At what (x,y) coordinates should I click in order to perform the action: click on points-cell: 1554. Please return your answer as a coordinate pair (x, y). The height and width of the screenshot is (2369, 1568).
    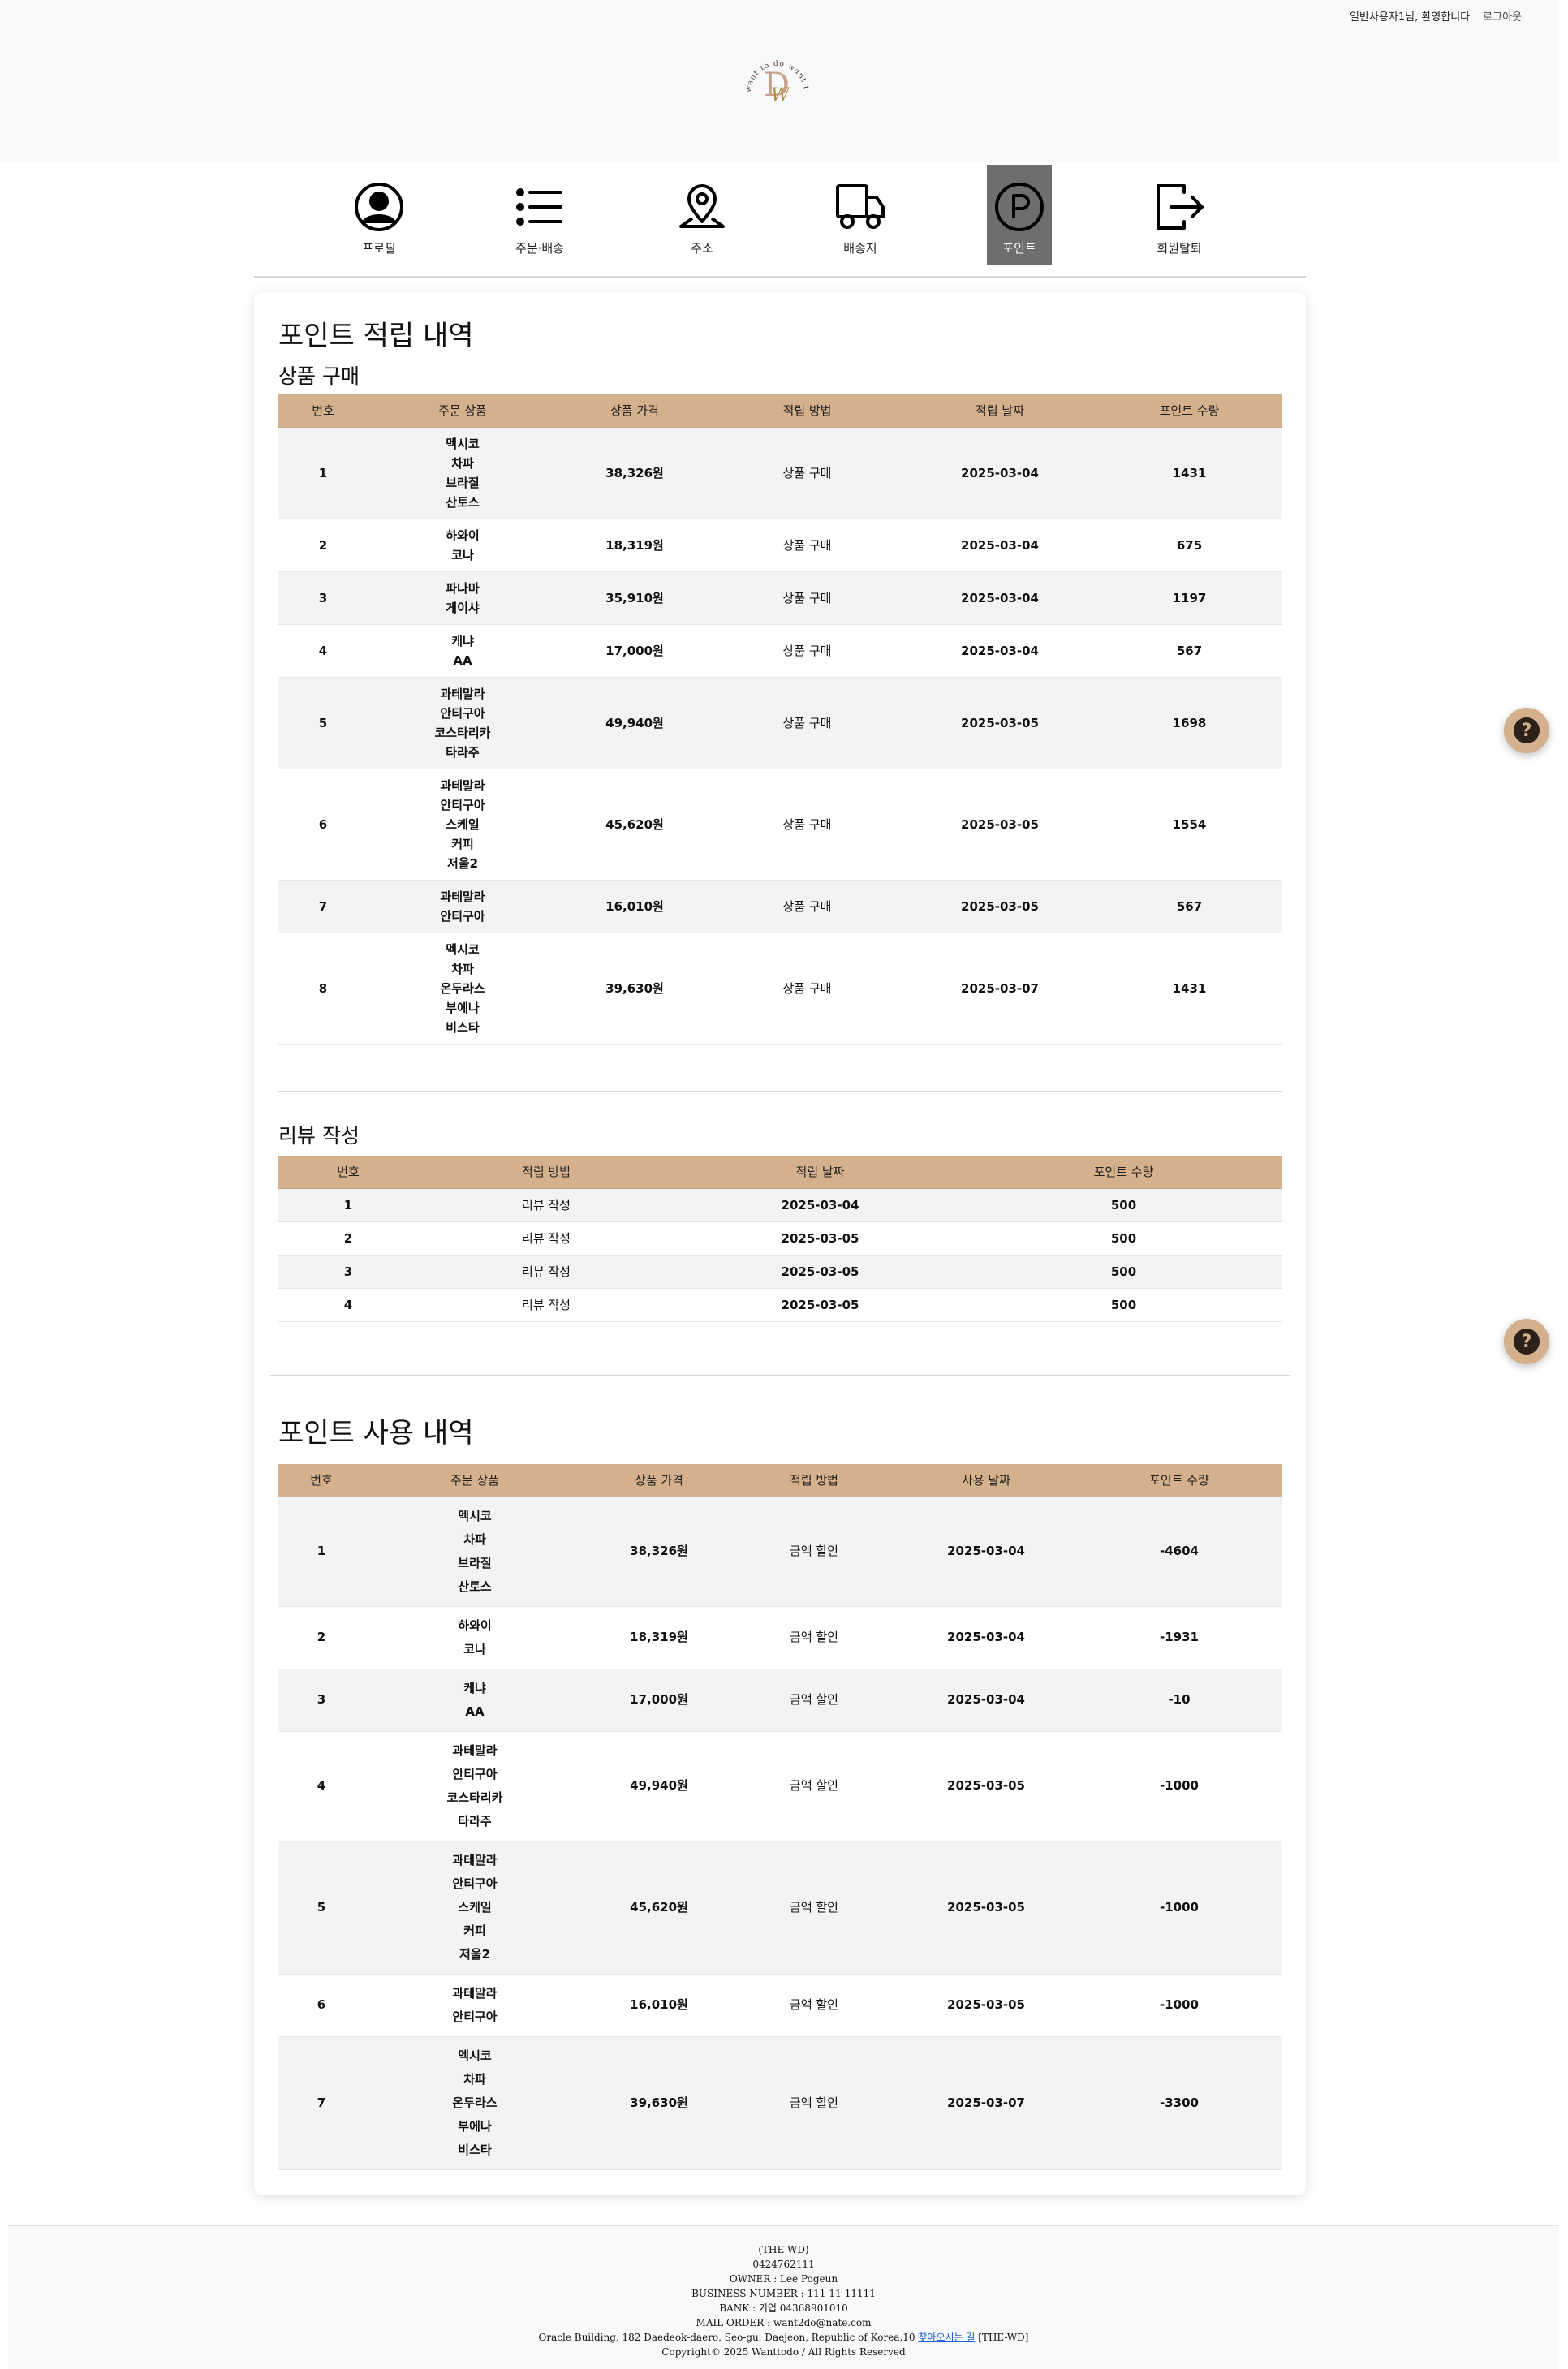
    Looking at the image, I should click on (1190, 825).